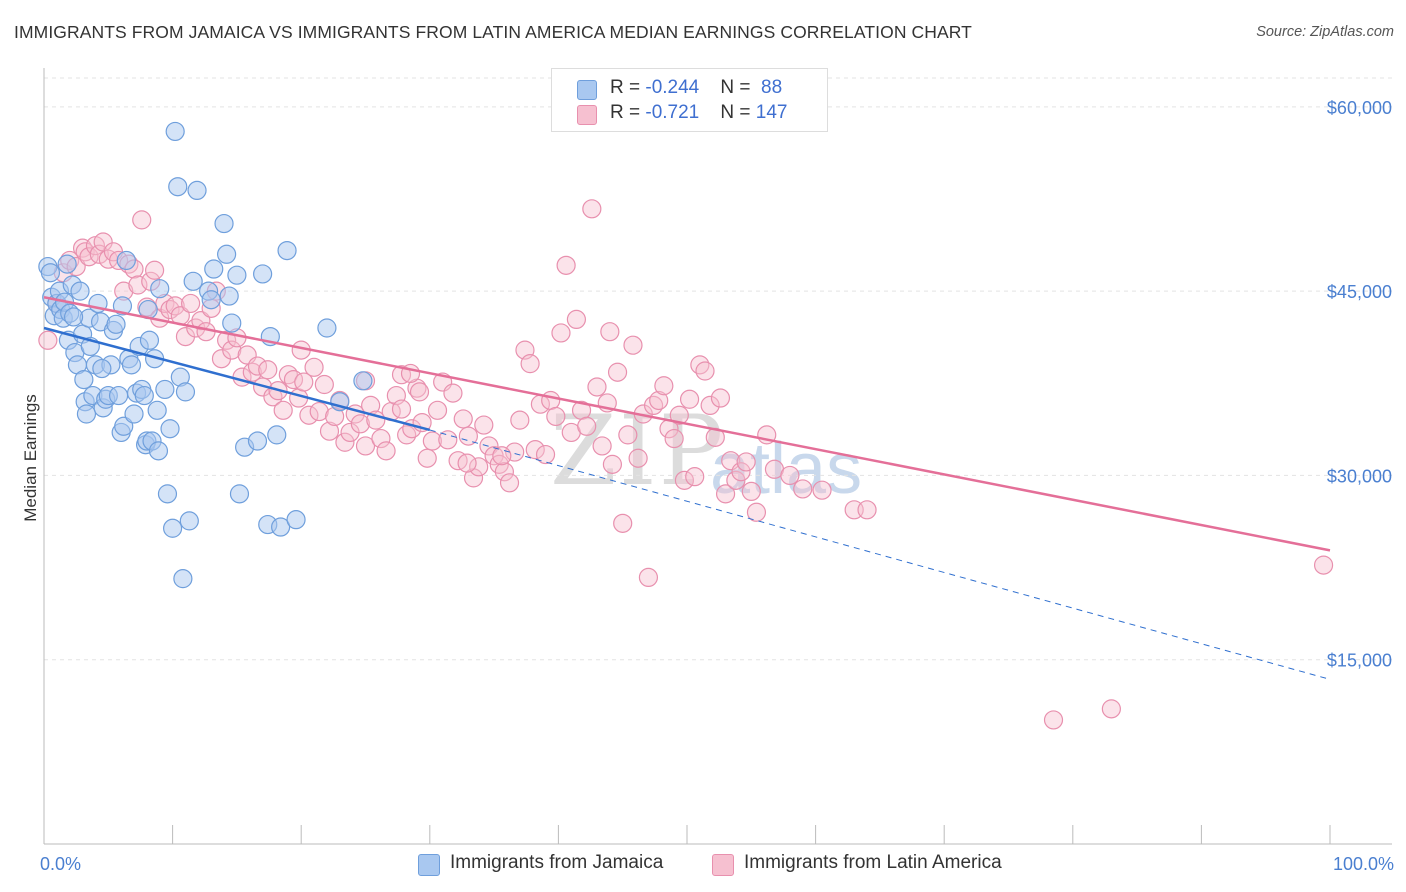 This screenshot has width=1406, height=892. What do you see at coordinates (587, 115) in the screenshot?
I see `latin-swatch` at bounding box center [587, 115].